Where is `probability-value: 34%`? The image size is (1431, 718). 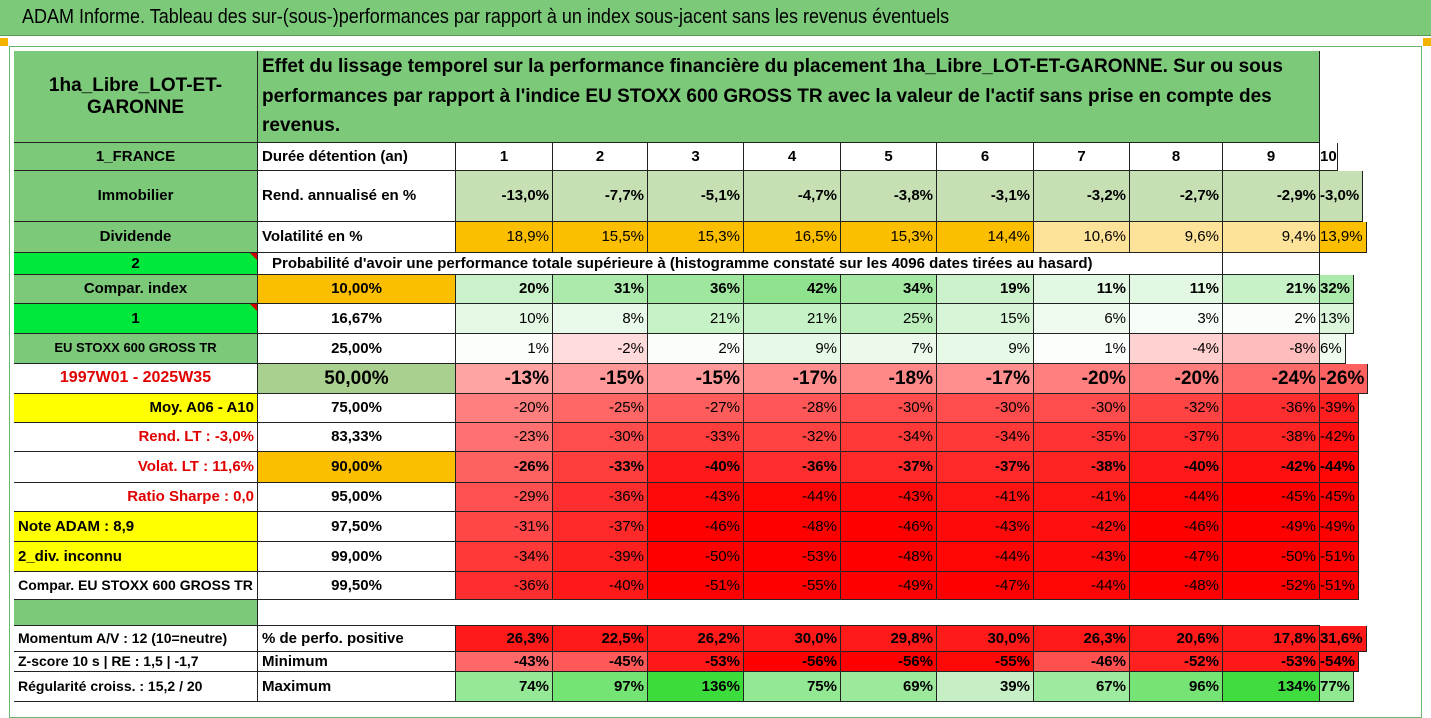 probability-value: 34% is located at coordinates (889, 289).